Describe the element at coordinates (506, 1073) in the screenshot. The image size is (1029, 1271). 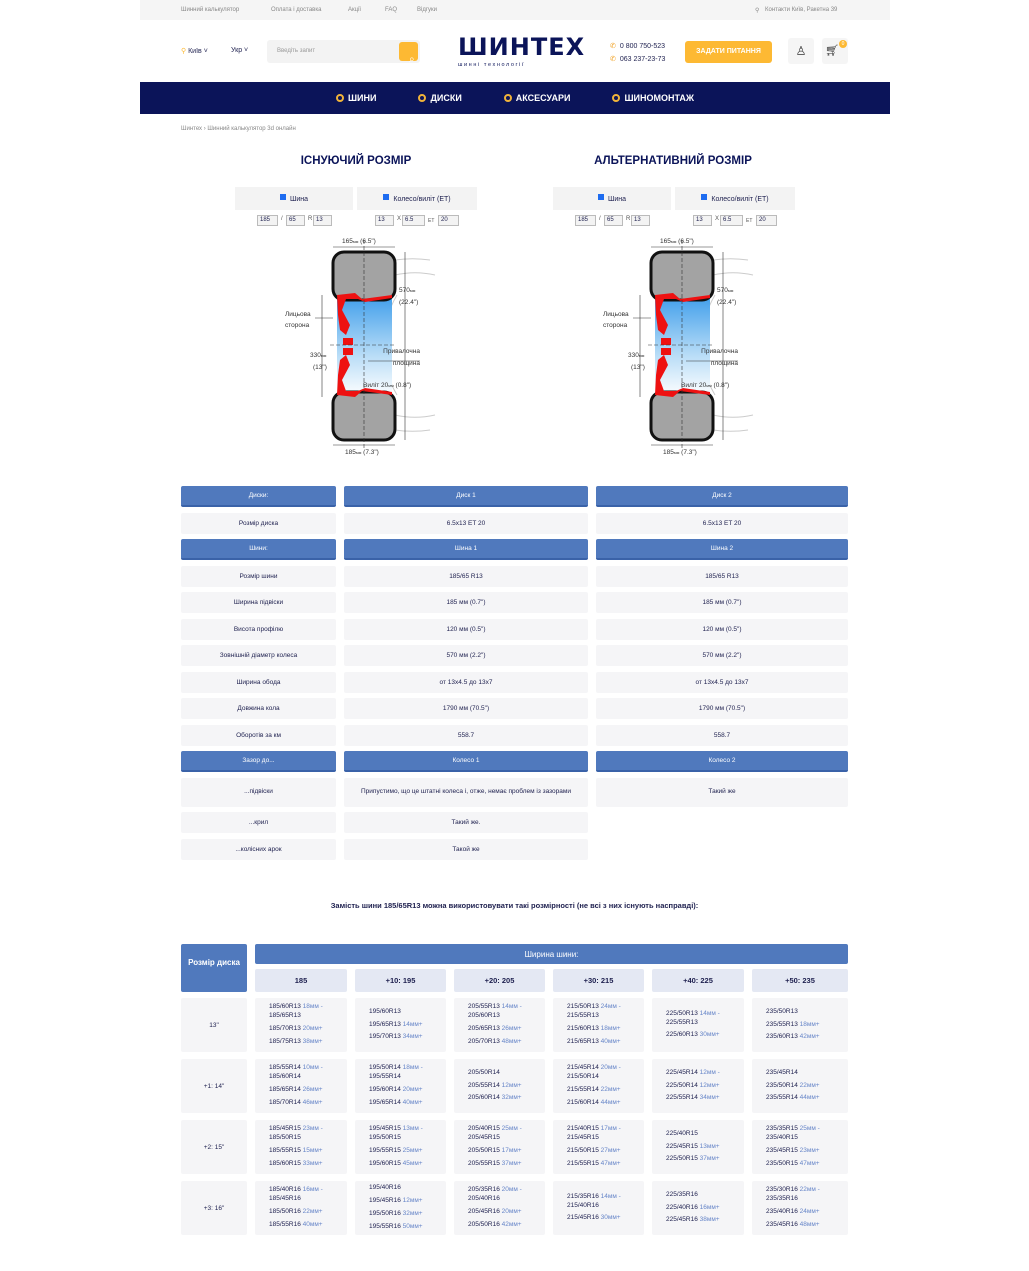
I see `size-option: 205/50R14` at that location.